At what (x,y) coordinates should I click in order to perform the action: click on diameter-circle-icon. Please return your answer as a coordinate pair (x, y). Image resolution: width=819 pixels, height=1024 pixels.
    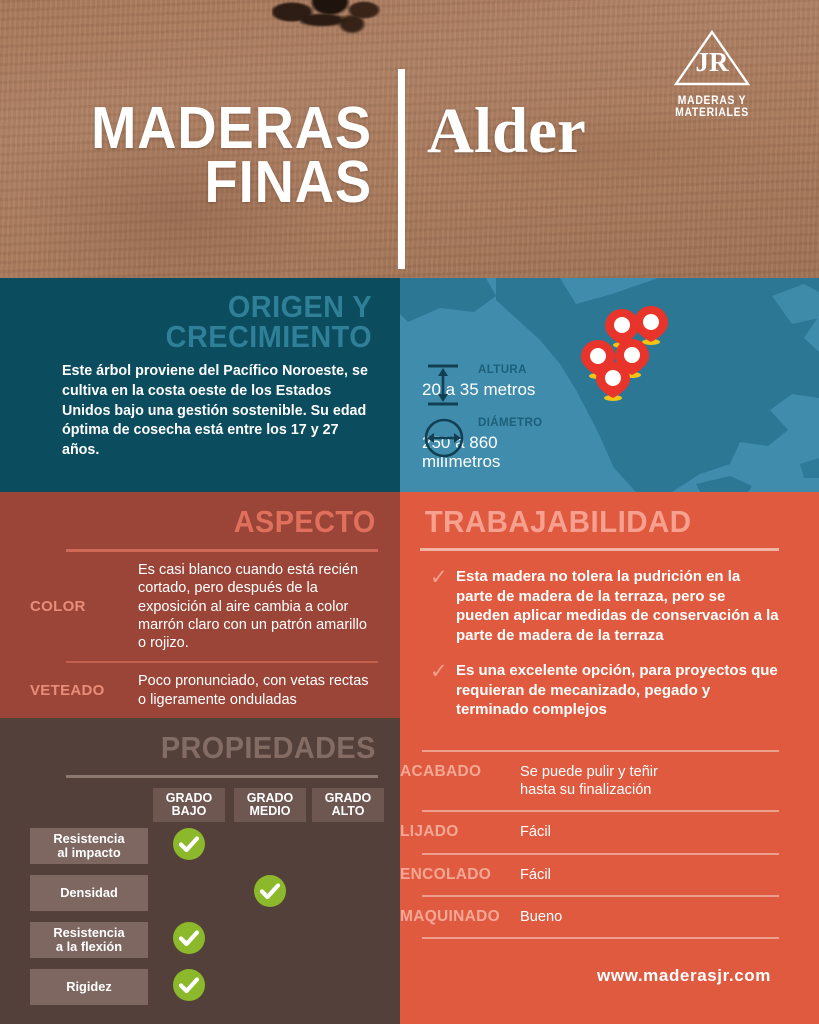
    Looking at the image, I should click on (444, 437).